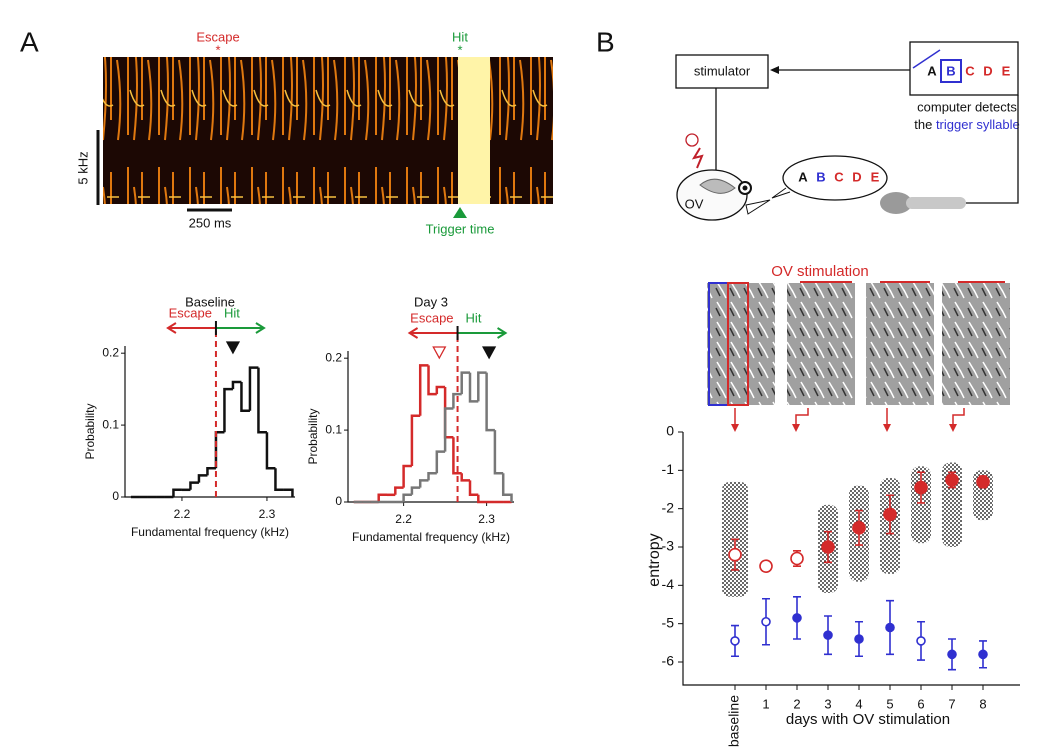  What do you see at coordinates (936, 203) in the screenshot?
I see `microphone-body` at bounding box center [936, 203].